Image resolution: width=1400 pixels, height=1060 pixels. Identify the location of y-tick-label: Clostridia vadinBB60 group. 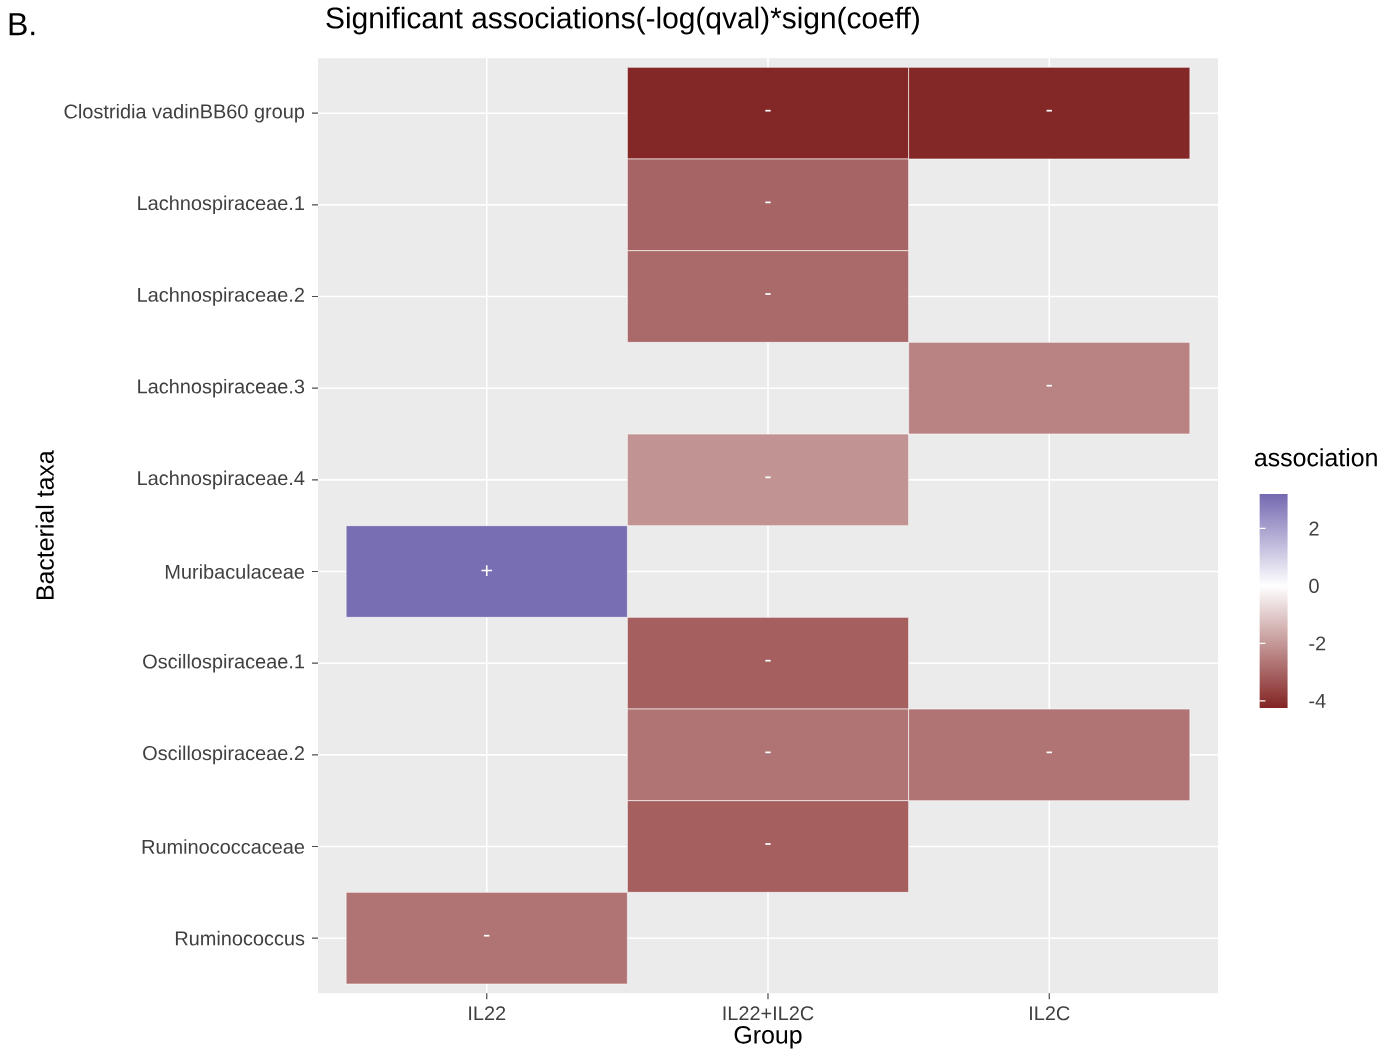
(184, 113).